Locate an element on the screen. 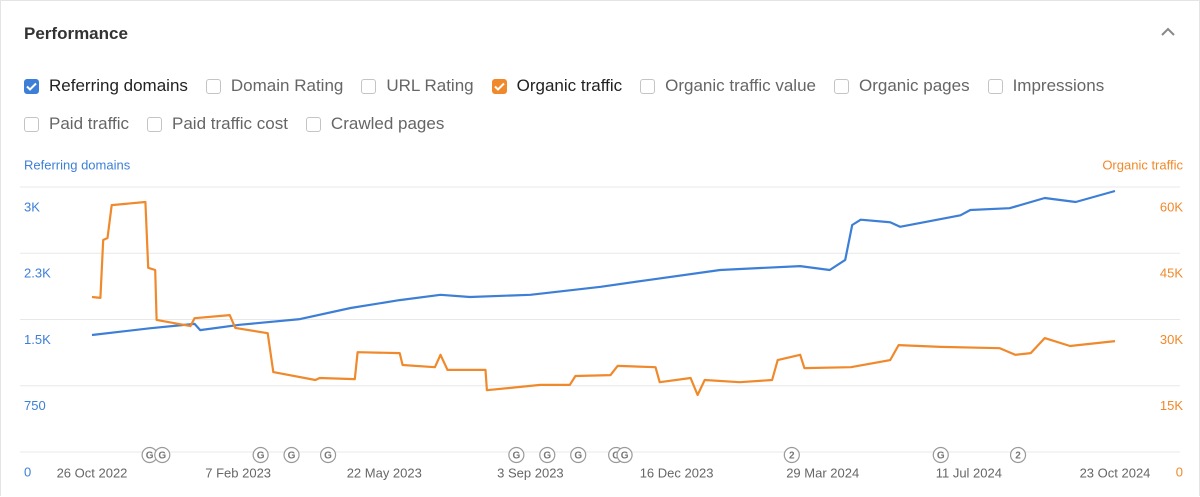  metric-checkbox: Organic traffic value is located at coordinates (728, 86).